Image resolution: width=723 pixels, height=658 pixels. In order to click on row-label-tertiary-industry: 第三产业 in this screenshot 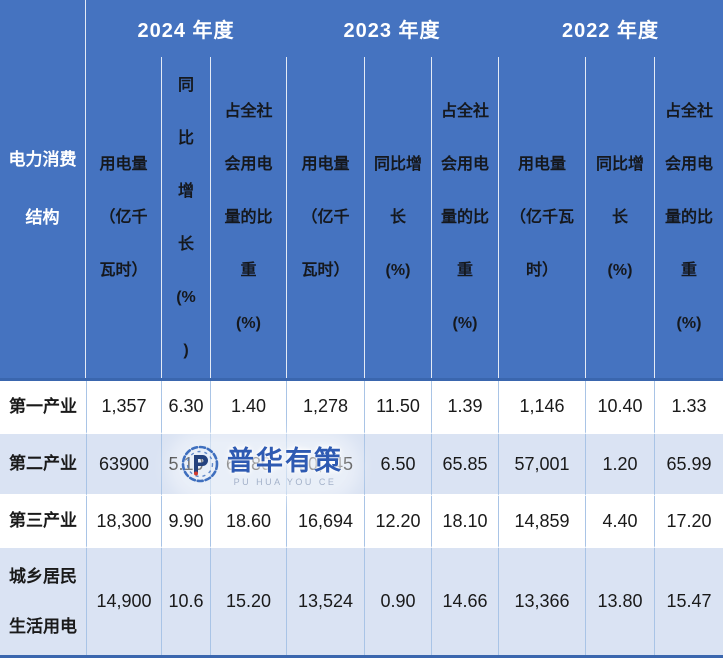, I will do `click(43, 522)`.